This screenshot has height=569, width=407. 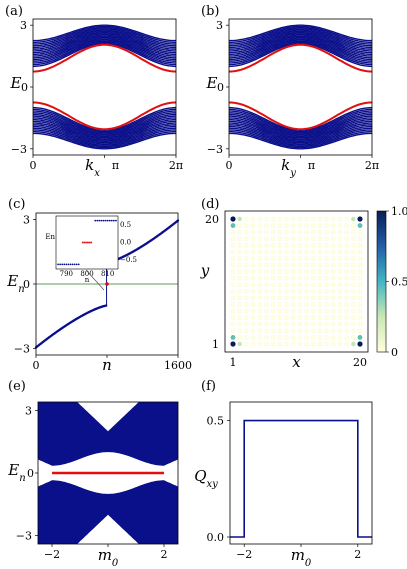 What do you see at coordinates (164, 554) in the screenshot?
I see `xtick-e-2-label: 2` at bounding box center [164, 554].